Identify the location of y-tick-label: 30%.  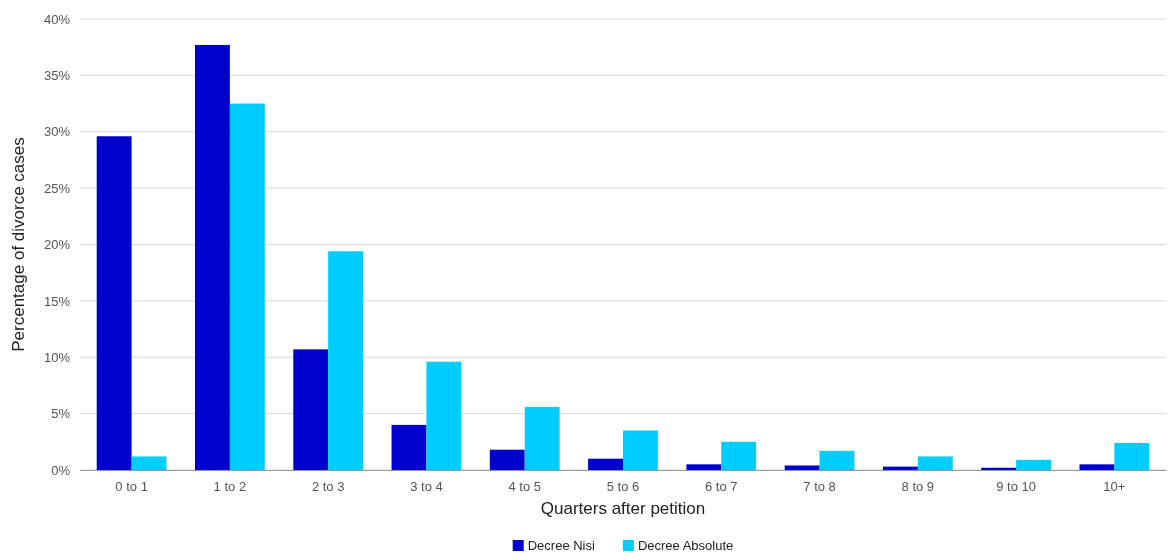
(57, 132).